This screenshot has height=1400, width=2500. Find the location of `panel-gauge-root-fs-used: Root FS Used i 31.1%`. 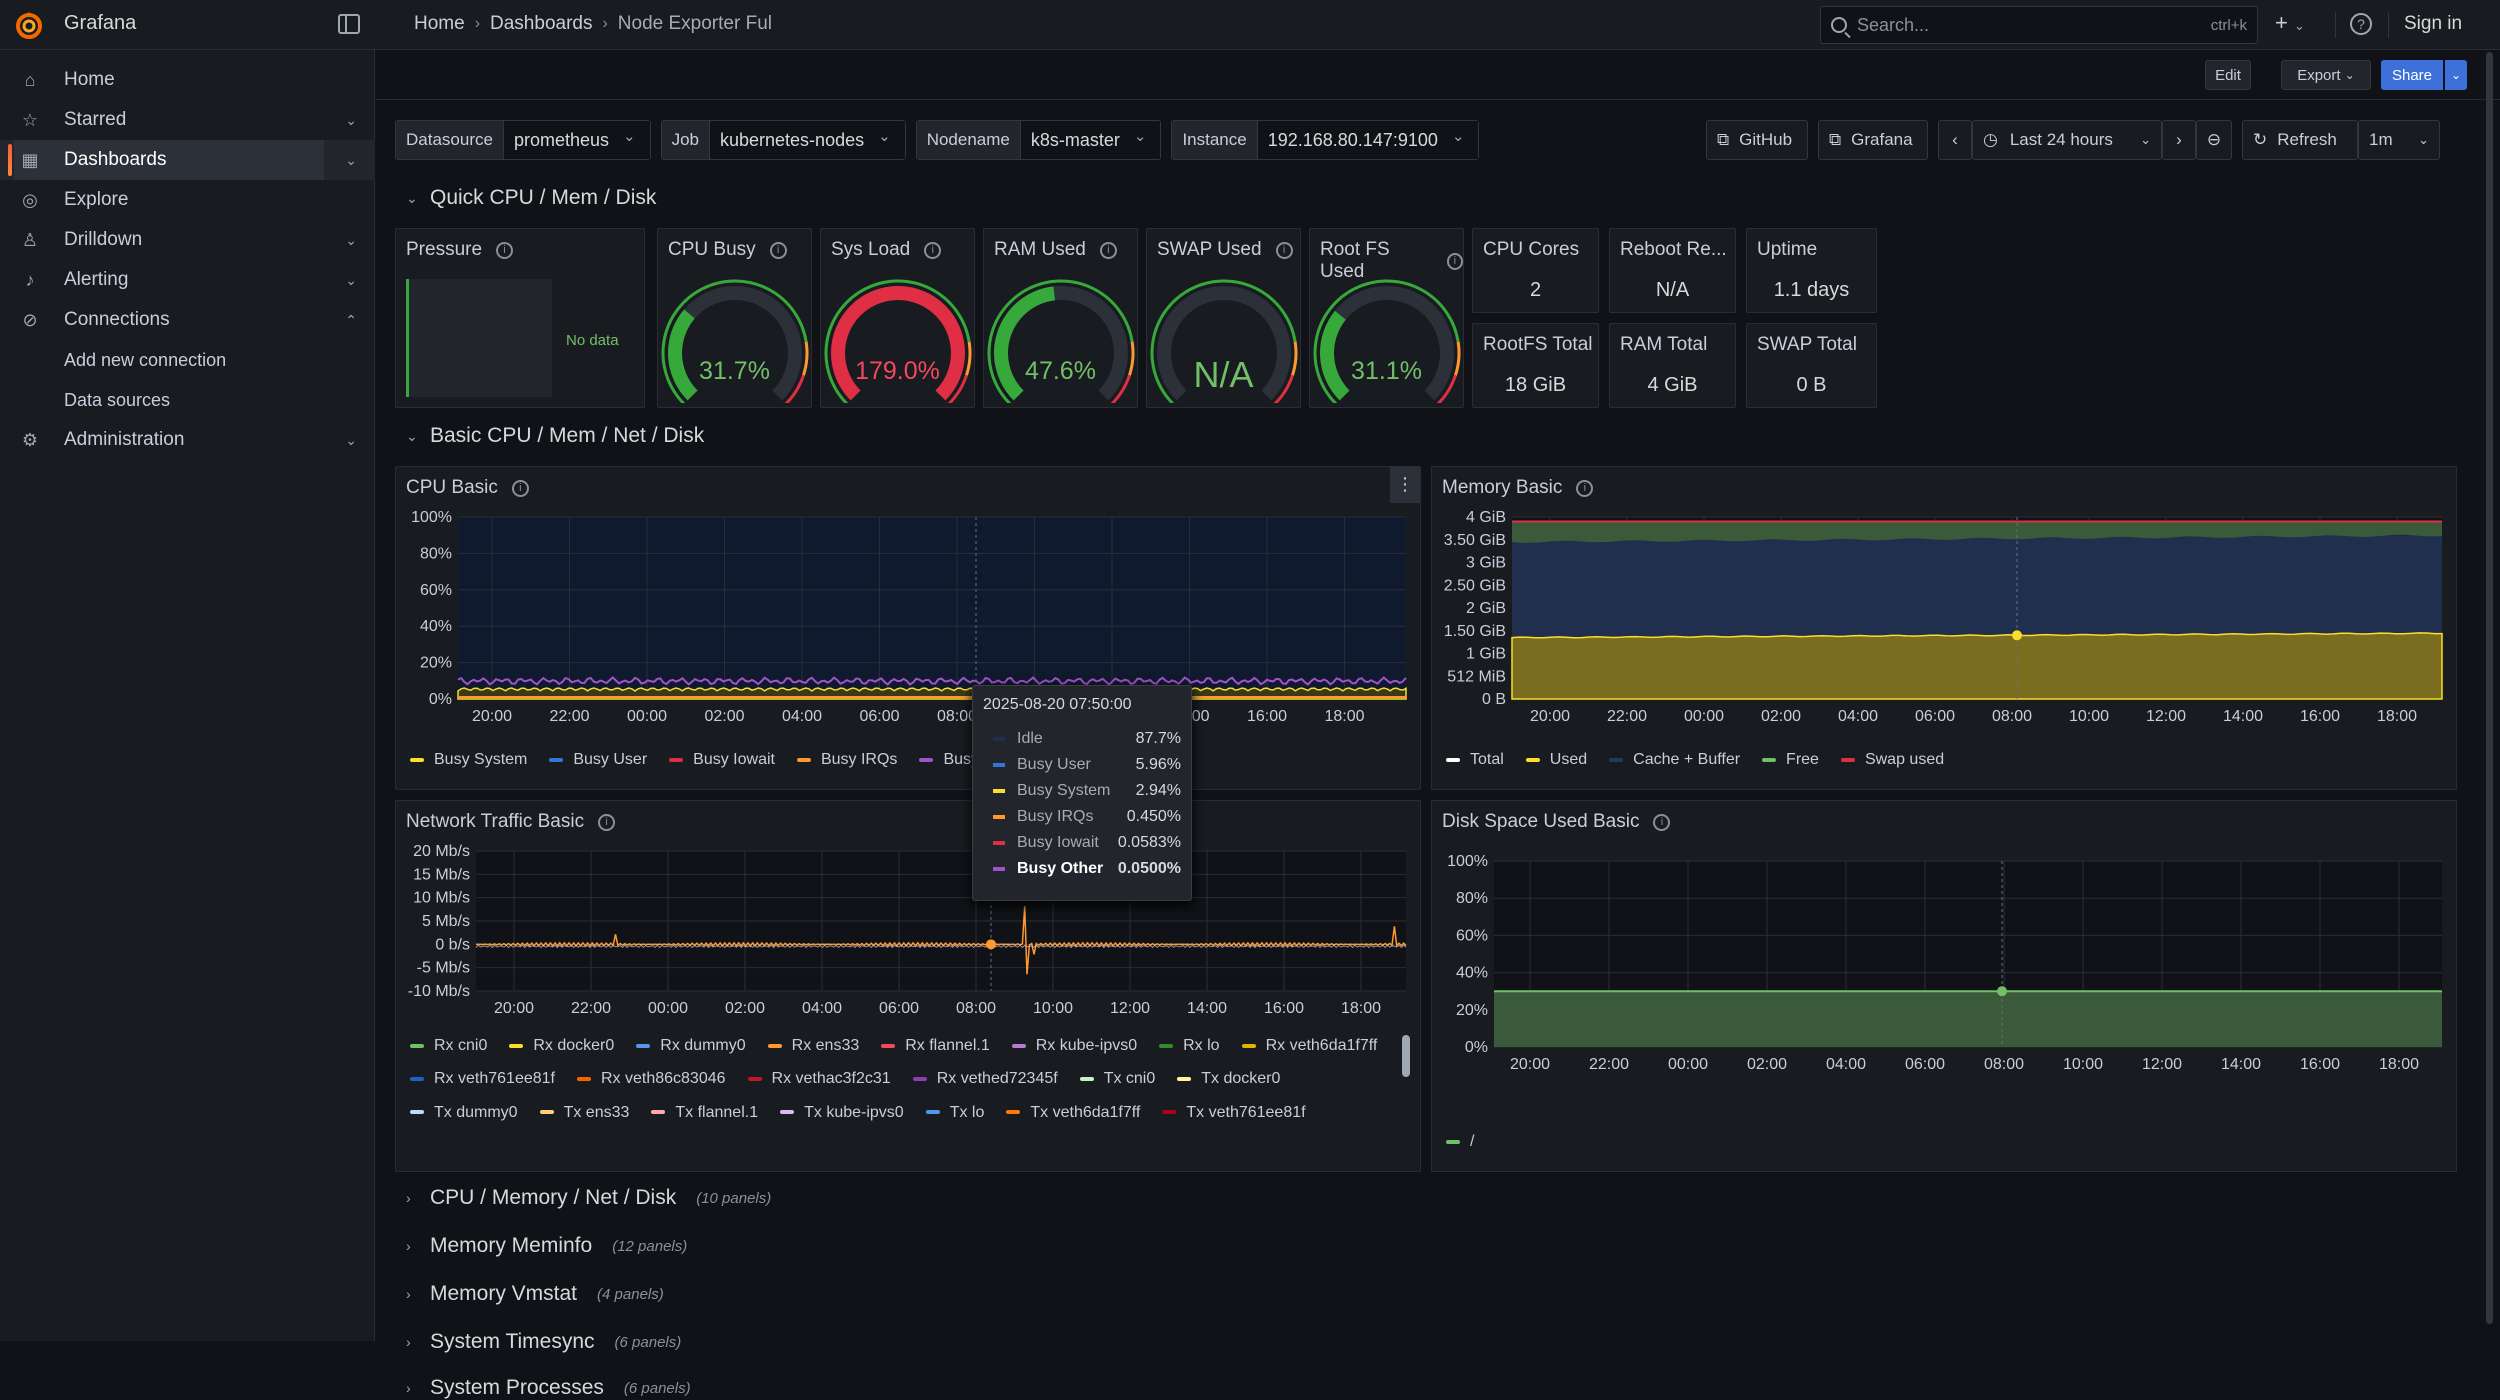

panel-gauge-root-fs-used: Root FS Used i 31.1% is located at coordinates (1386, 318).